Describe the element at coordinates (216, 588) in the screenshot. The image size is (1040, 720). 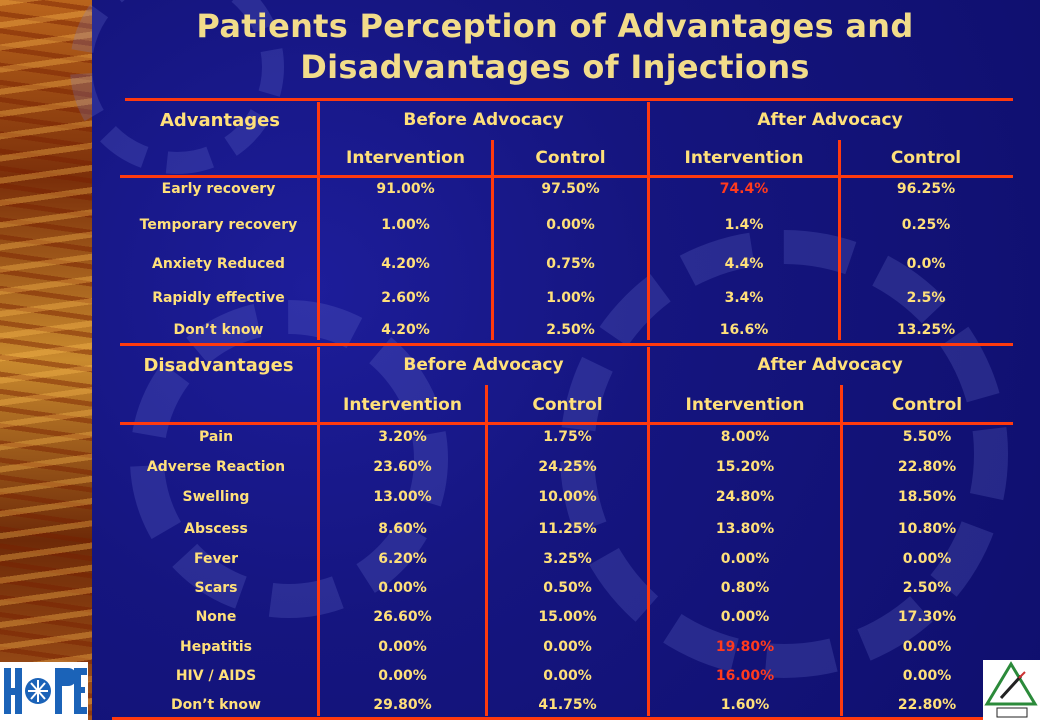
I see `row-label: Scars` at that location.